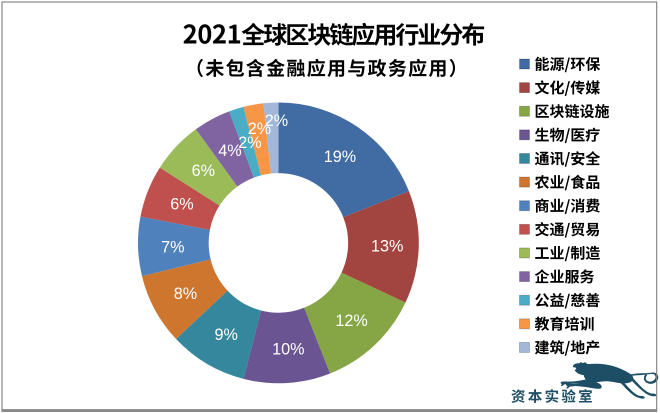 This screenshot has width=660, height=413. Describe the element at coordinates (340, 157) in the screenshot. I see `svg-text: 19%` at that location.